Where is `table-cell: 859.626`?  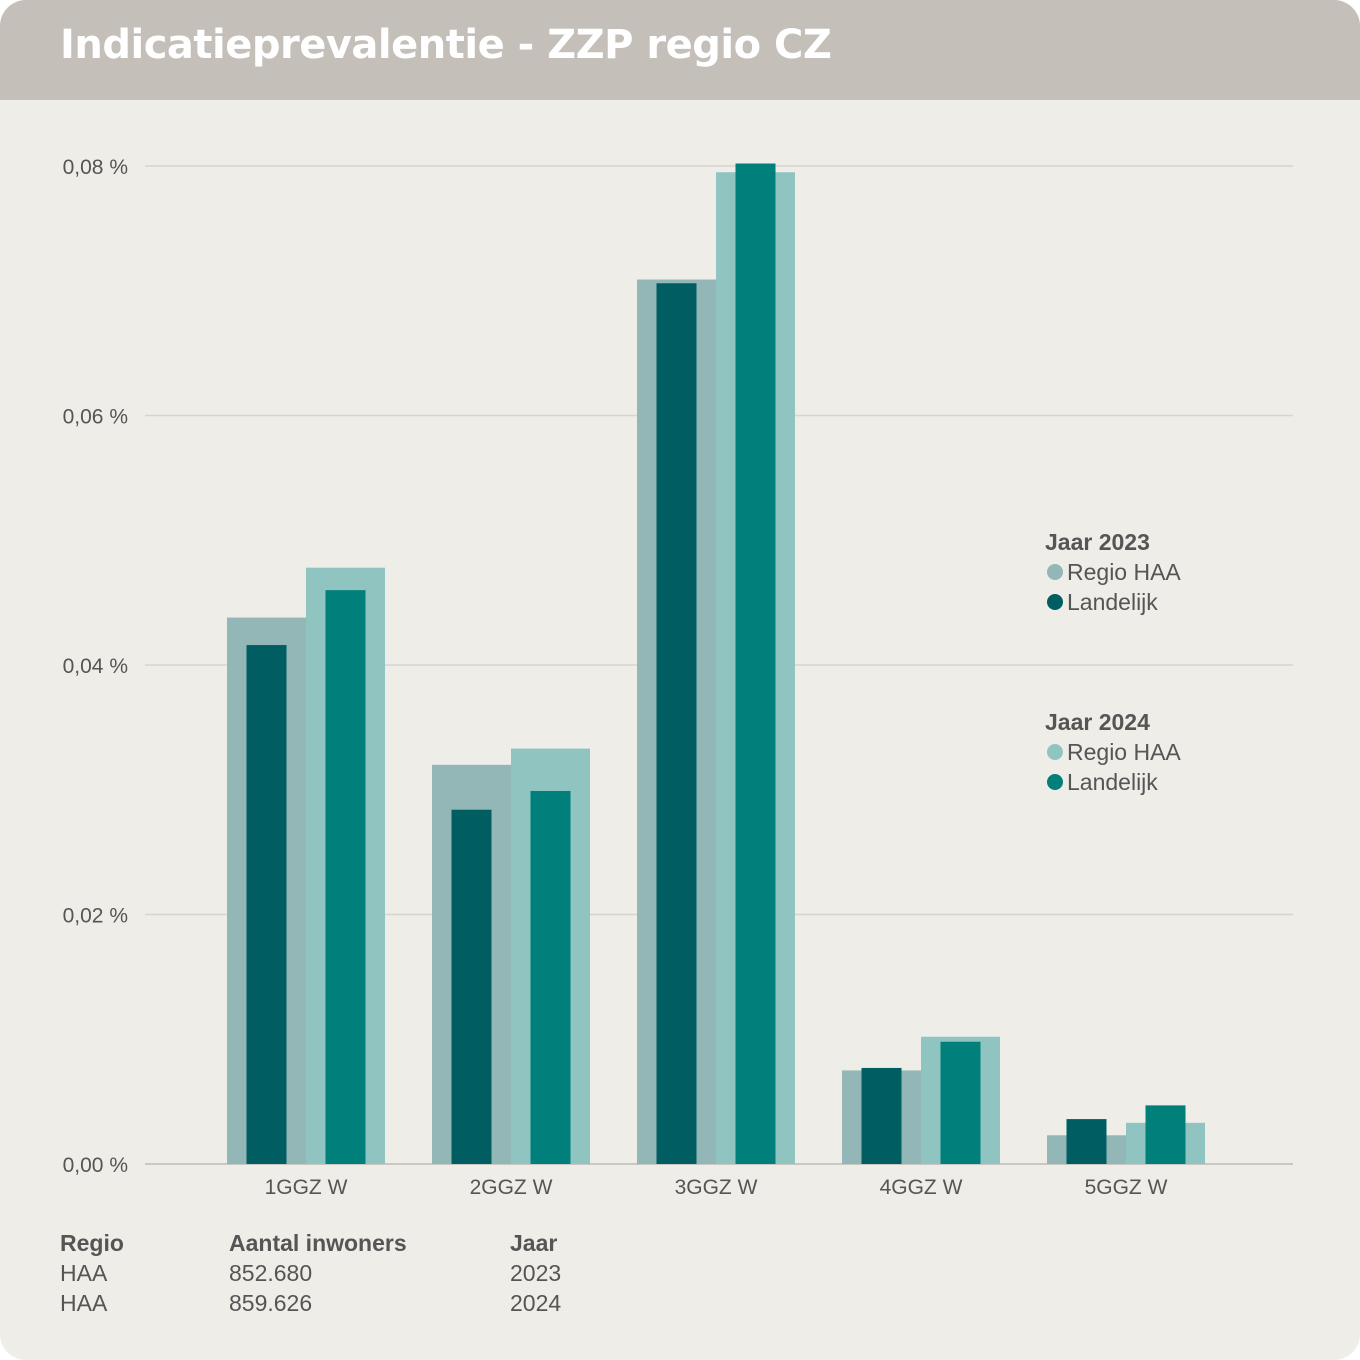 table-cell: 859.626 is located at coordinates (271, 1303).